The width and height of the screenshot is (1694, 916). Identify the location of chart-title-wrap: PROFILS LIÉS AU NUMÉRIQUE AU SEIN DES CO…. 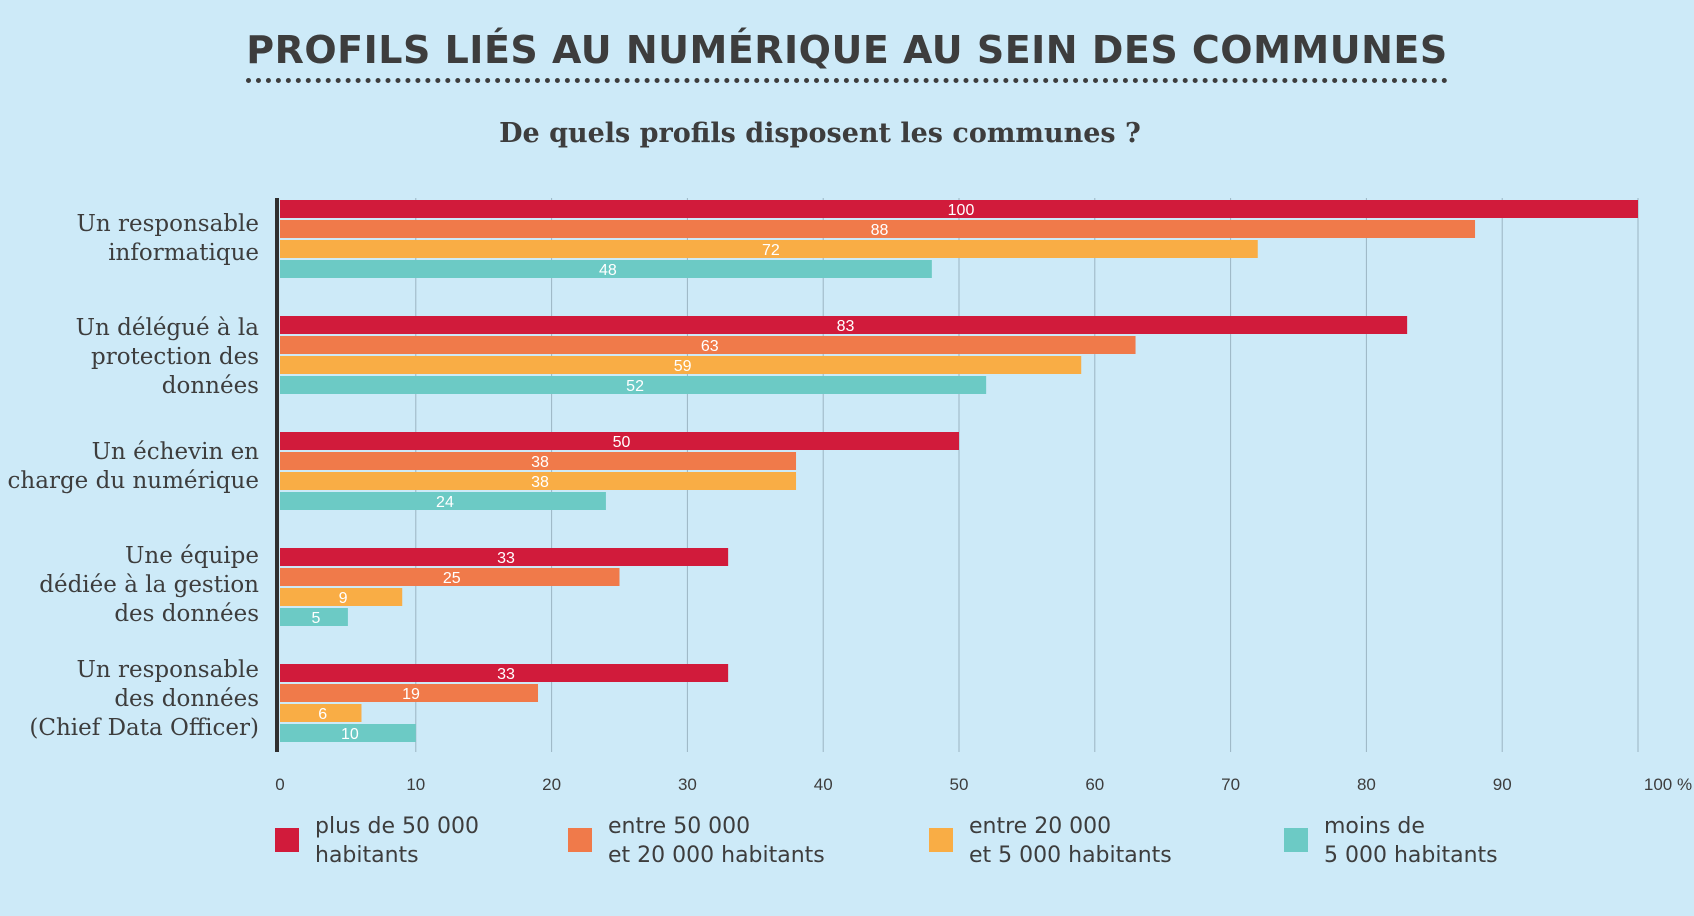
(847, 55).